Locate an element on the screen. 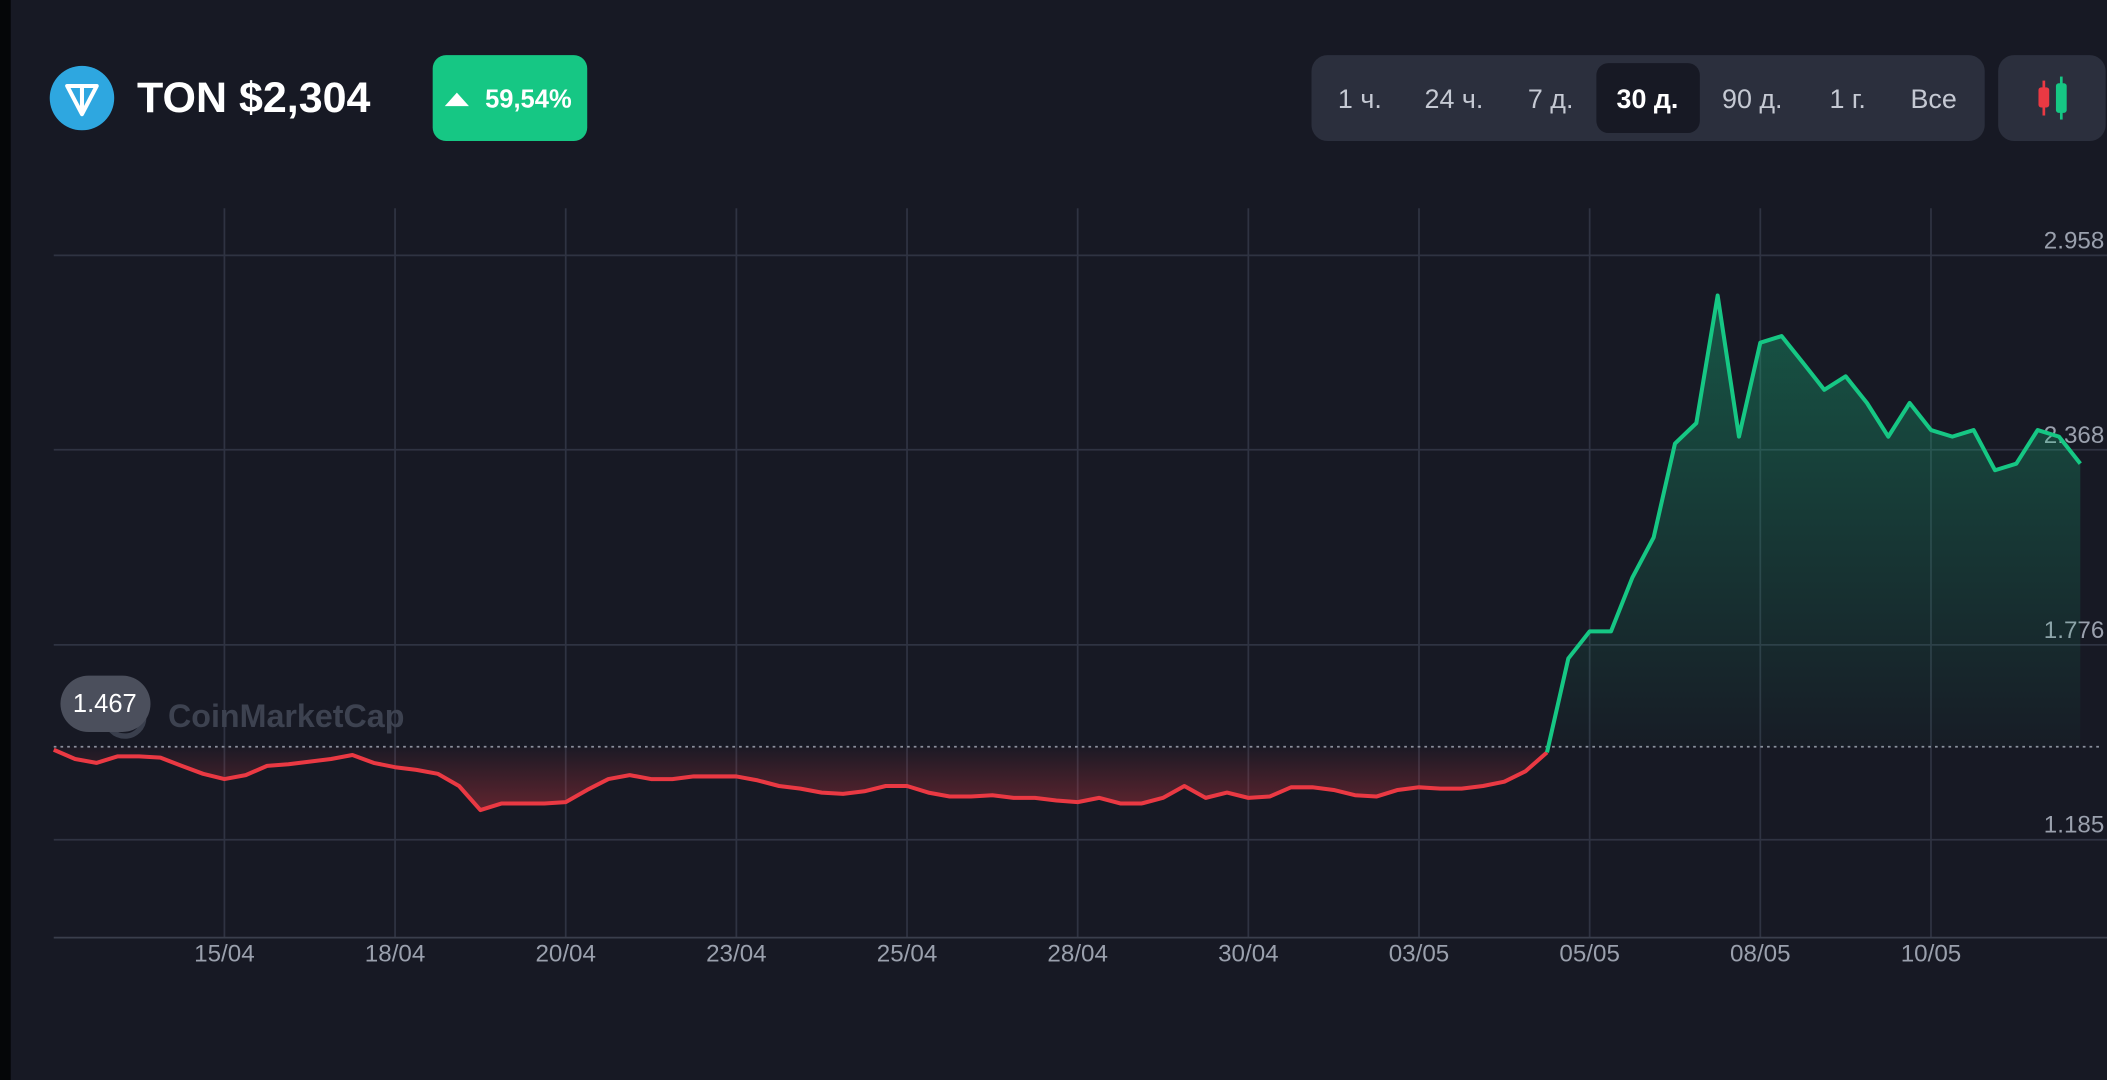  range-button-label: 1 ч. is located at coordinates (1360, 99).